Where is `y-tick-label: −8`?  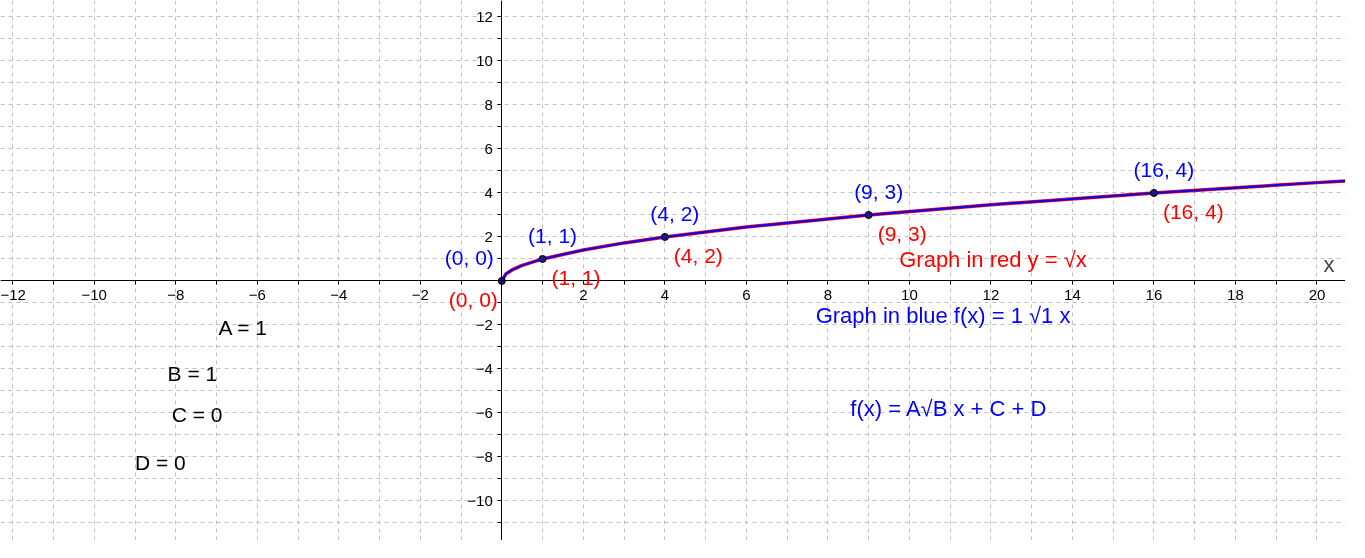 y-tick-label: −8 is located at coordinates (484, 456).